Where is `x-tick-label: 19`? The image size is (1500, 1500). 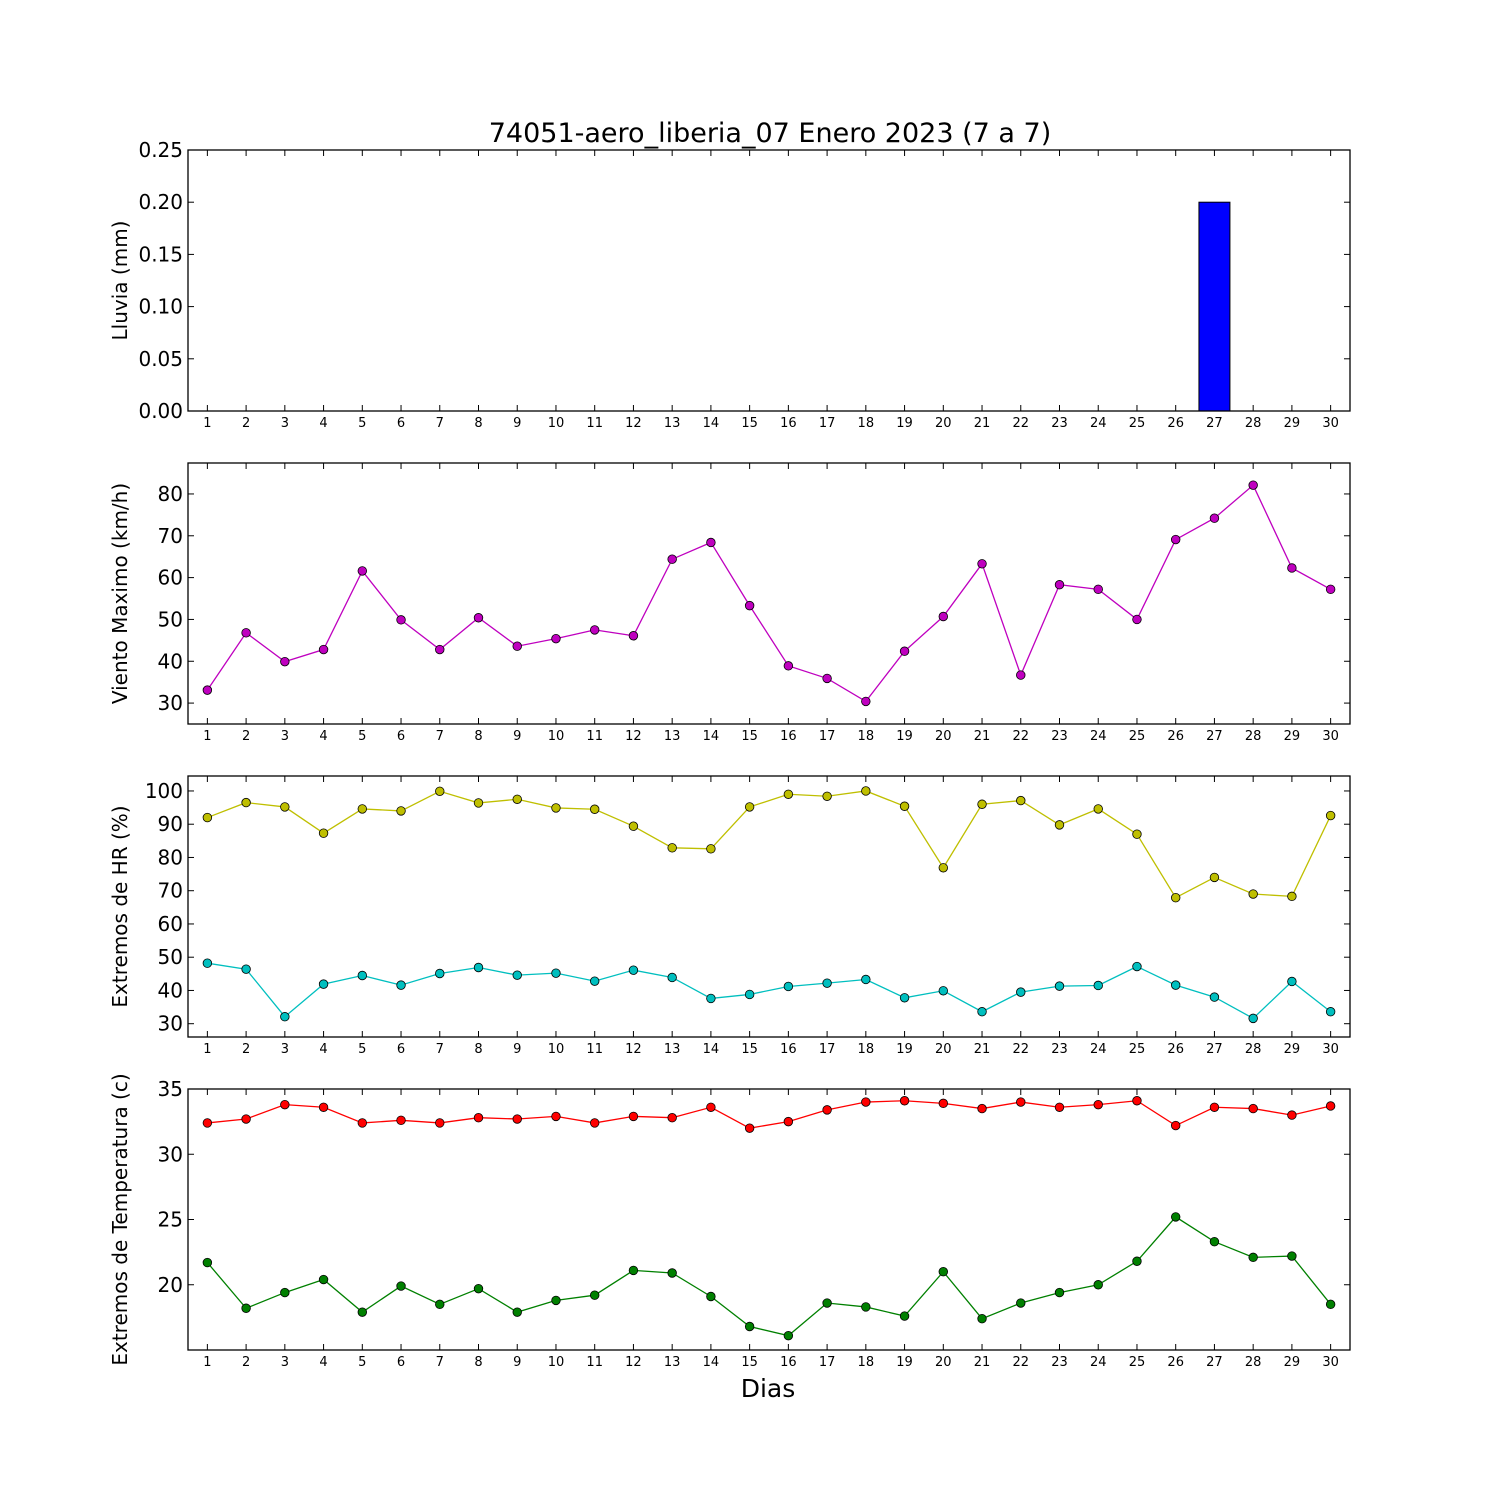 x-tick-label: 19 is located at coordinates (904, 1362).